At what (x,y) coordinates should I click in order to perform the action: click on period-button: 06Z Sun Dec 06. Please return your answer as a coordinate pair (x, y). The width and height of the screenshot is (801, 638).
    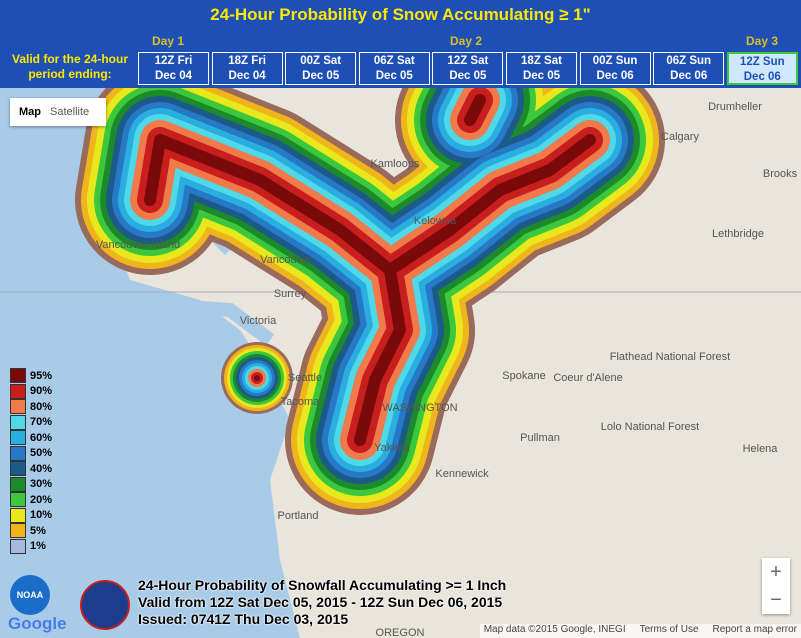
    Looking at the image, I should click on (689, 68).